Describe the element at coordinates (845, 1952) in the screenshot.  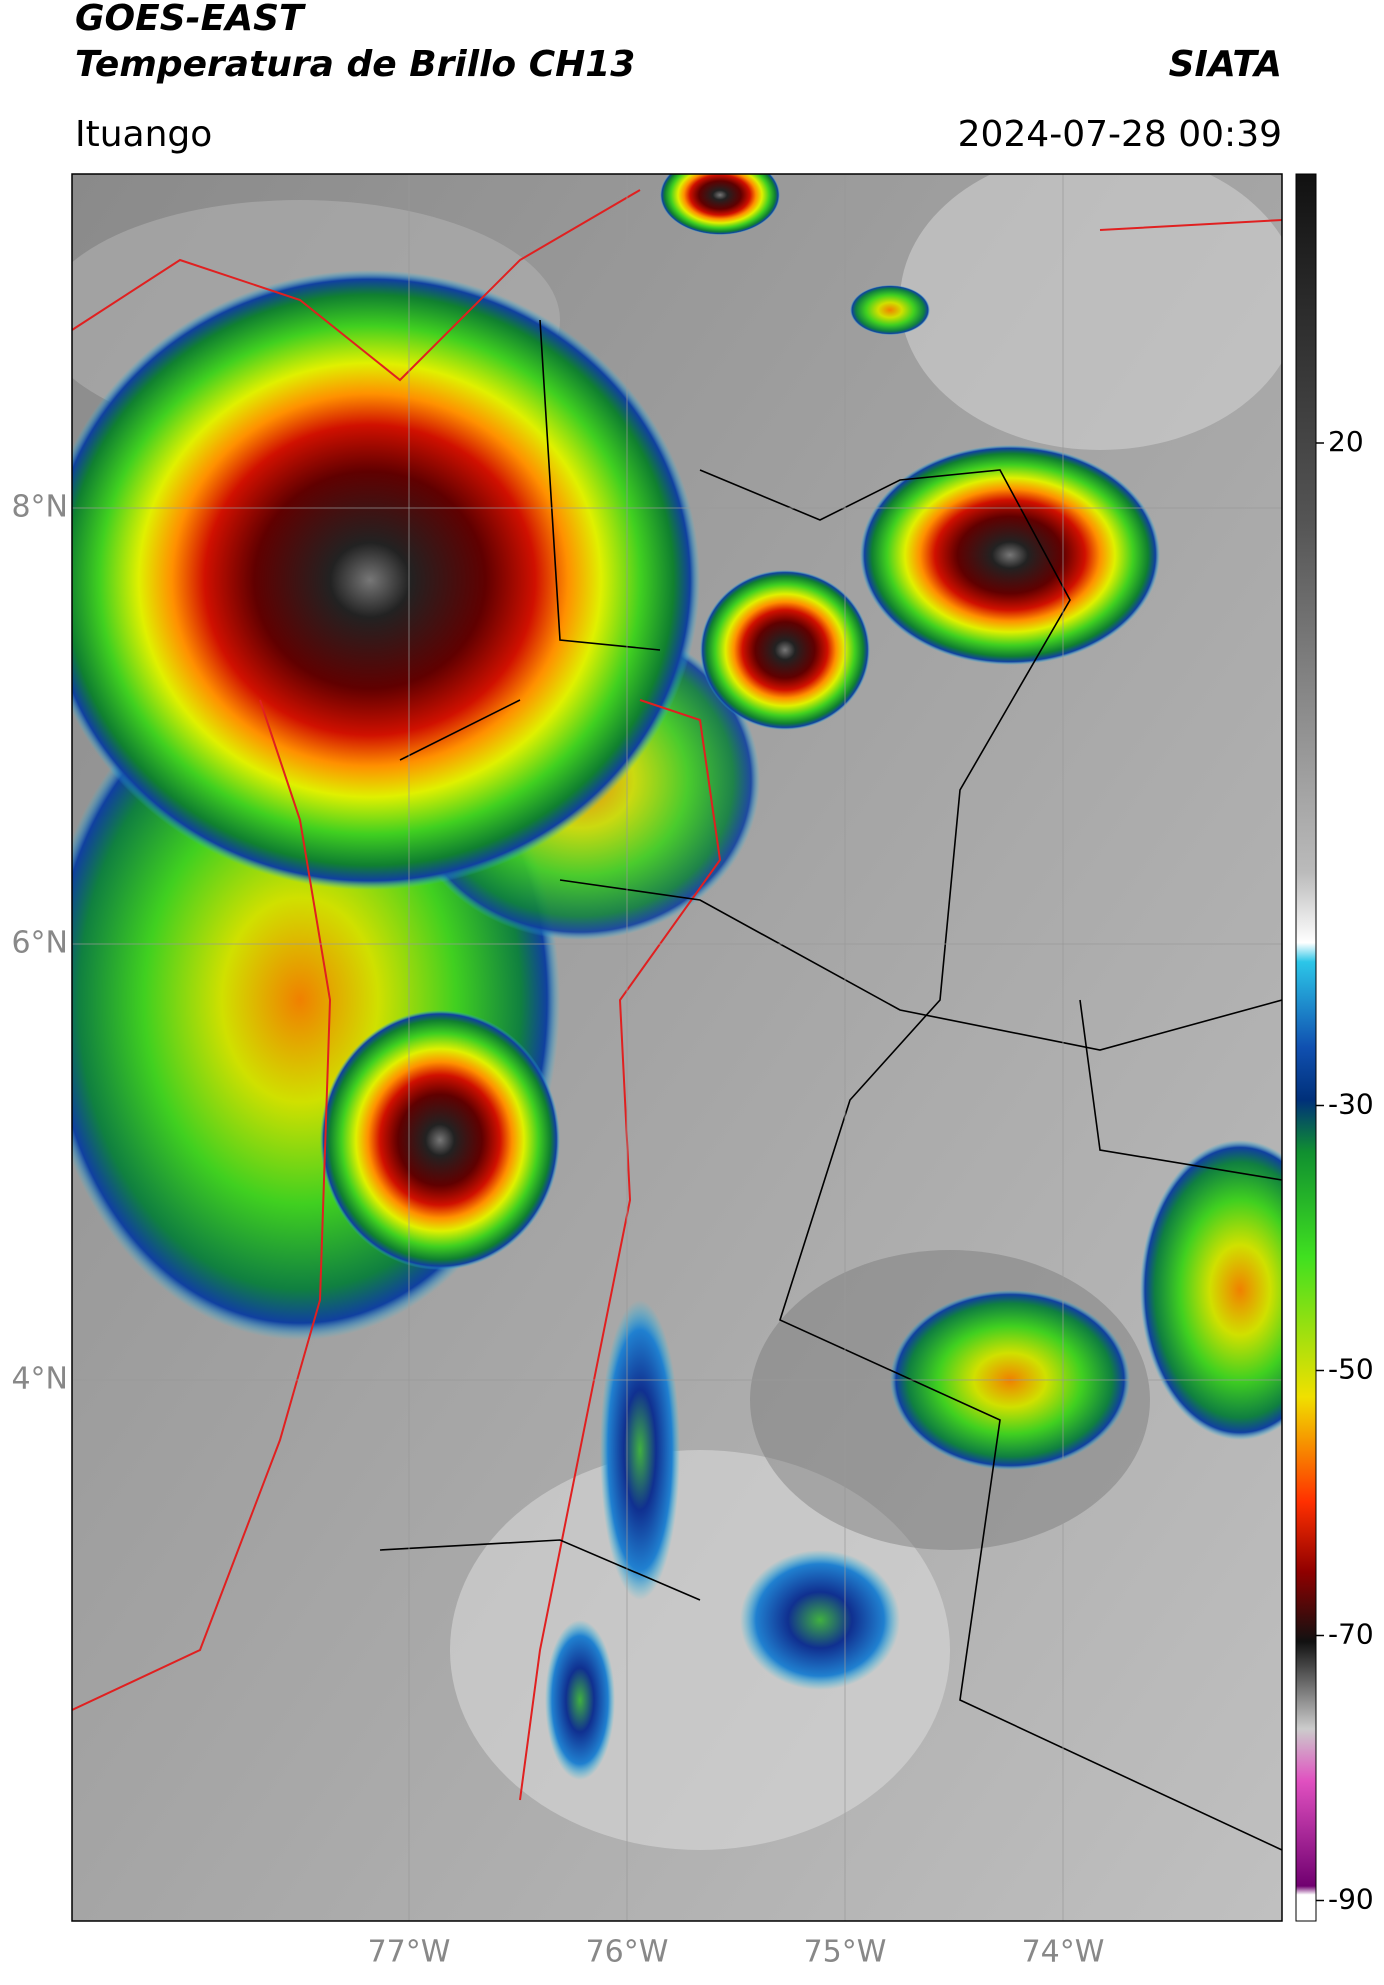
I see `lon-tick-label: 75°W` at that location.